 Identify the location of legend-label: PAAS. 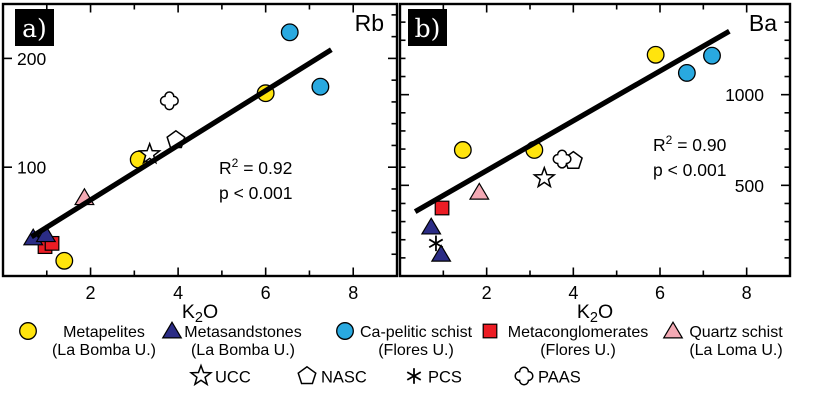
(559, 378).